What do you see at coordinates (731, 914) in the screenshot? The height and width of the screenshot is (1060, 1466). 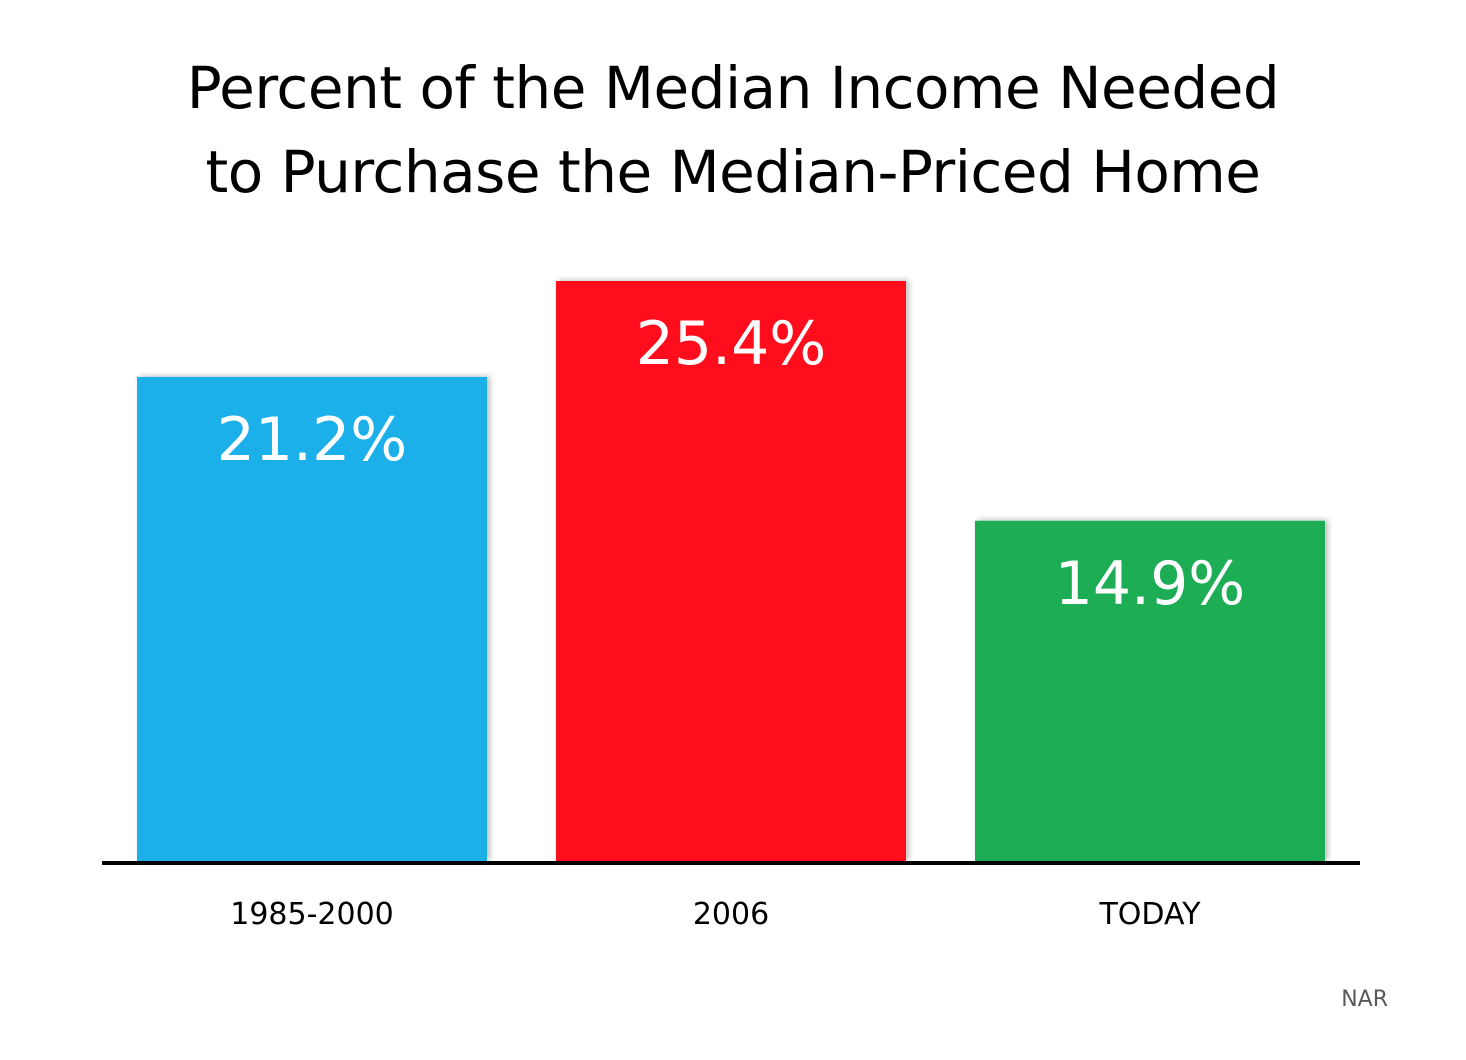 I see `x-tick-label-1: 2006` at bounding box center [731, 914].